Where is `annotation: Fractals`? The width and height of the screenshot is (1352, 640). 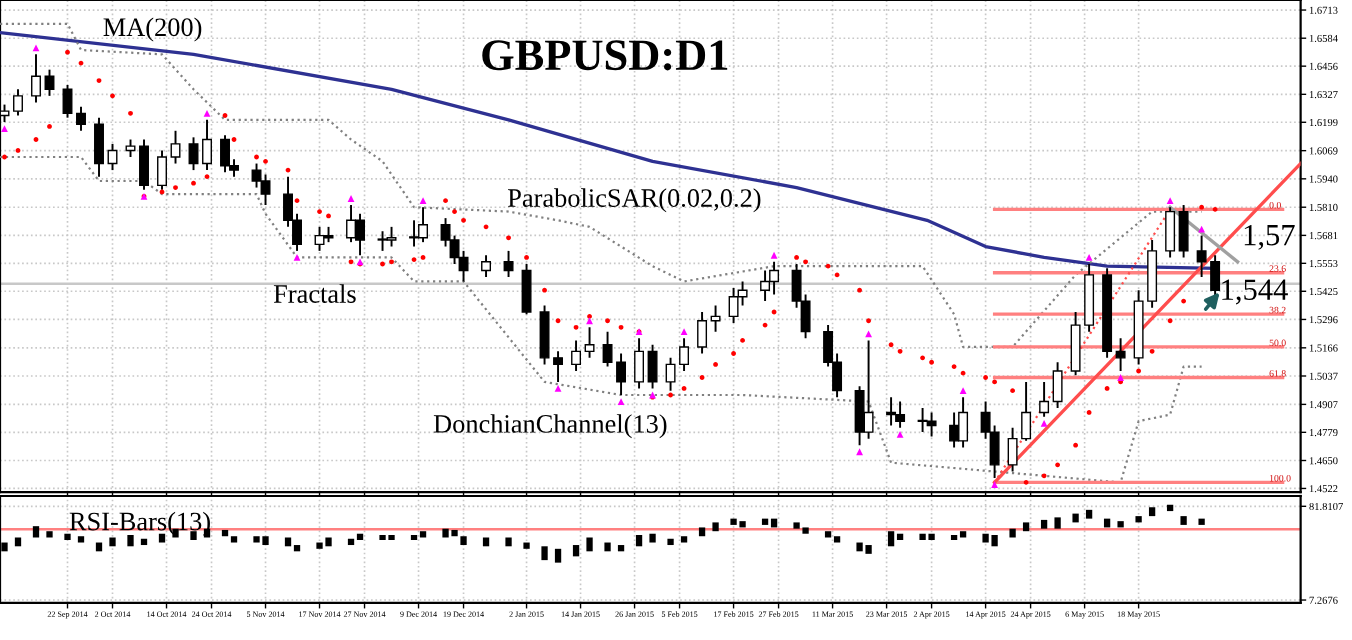
annotation: Fractals is located at coordinates (314, 293).